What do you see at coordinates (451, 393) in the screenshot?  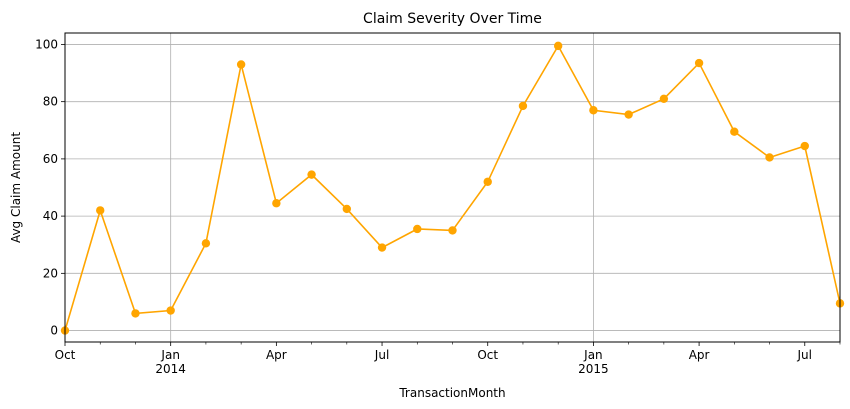 I see `x-axis-title: TransactionMonth` at bounding box center [451, 393].